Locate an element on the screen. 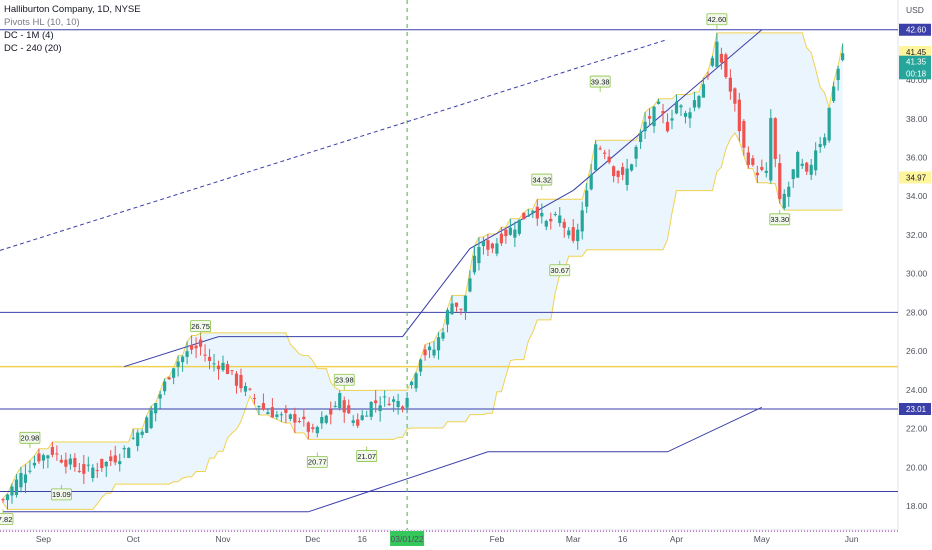 Image resolution: width=932 pixels, height=550 pixels. price-axis-tick: 34.00 is located at coordinates (917, 196).